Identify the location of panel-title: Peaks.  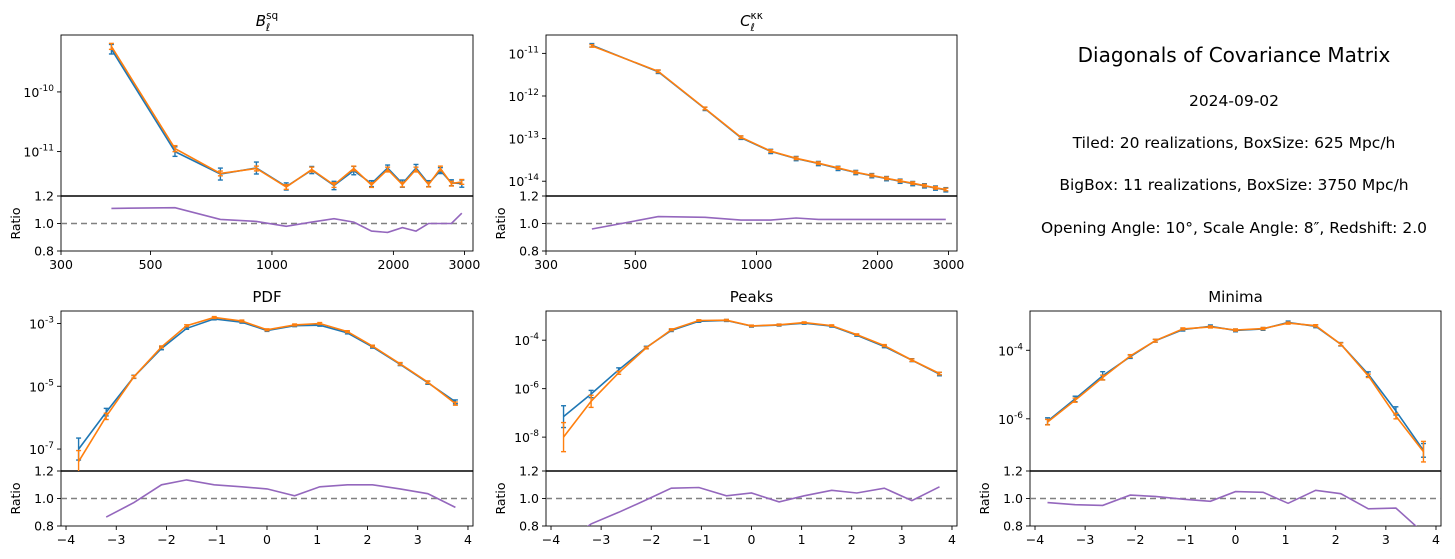
(752, 297).